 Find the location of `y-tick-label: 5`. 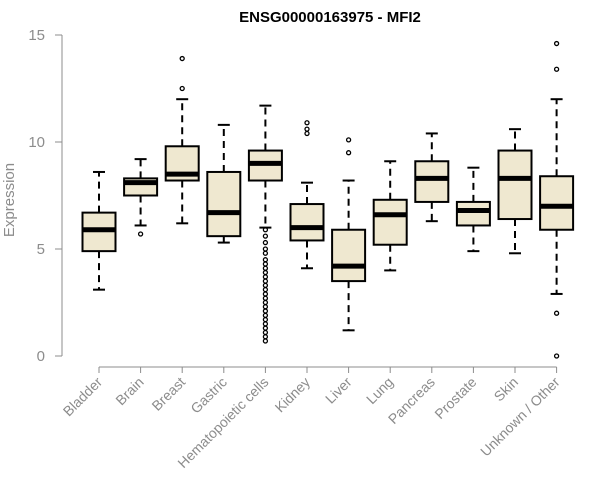

y-tick-label: 5 is located at coordinates (41, 249).